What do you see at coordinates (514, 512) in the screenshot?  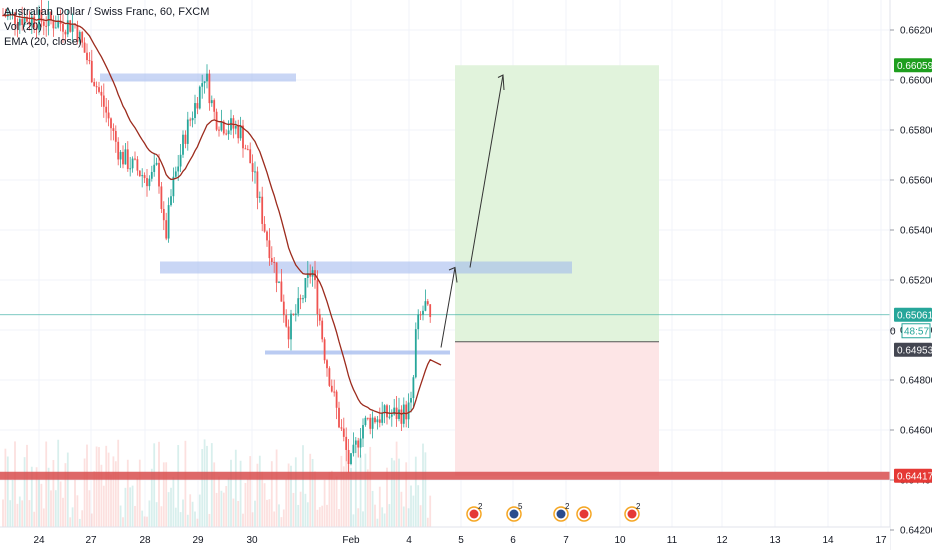 I see `event-marker-au: 5` at bounding box center [514, 512].